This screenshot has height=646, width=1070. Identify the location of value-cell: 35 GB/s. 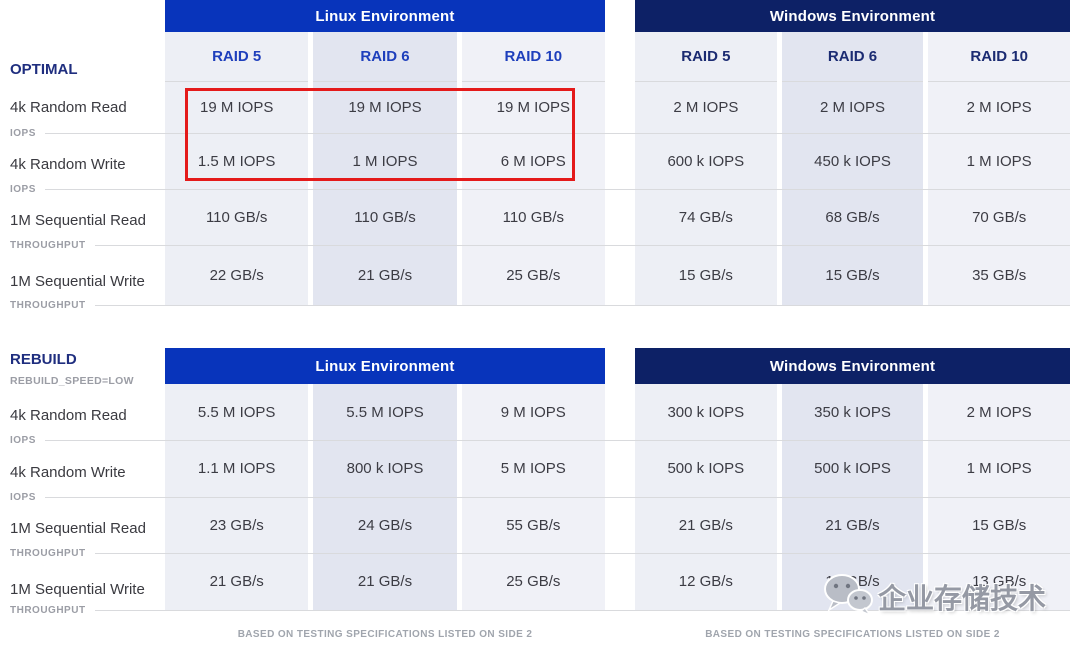
(999, 275).